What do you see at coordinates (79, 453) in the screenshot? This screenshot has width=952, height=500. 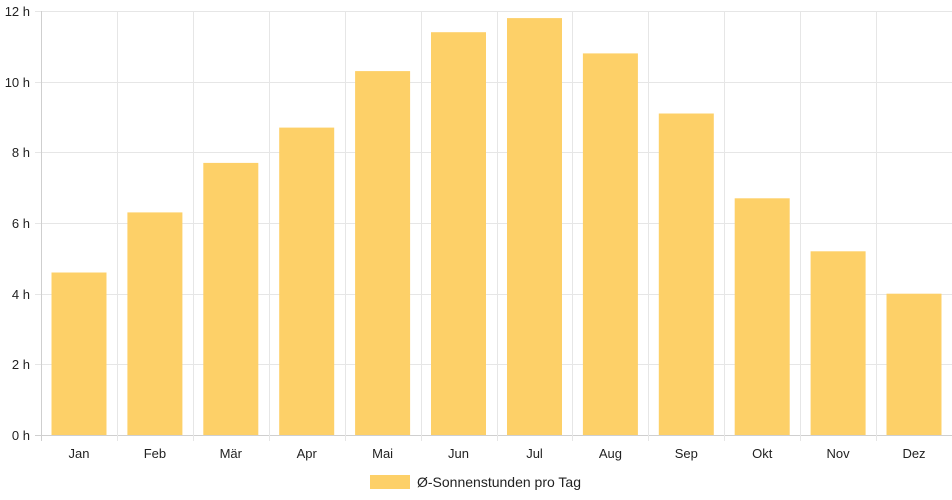 I see `x-tick-label: Jan` at bounding box center [79, 453].